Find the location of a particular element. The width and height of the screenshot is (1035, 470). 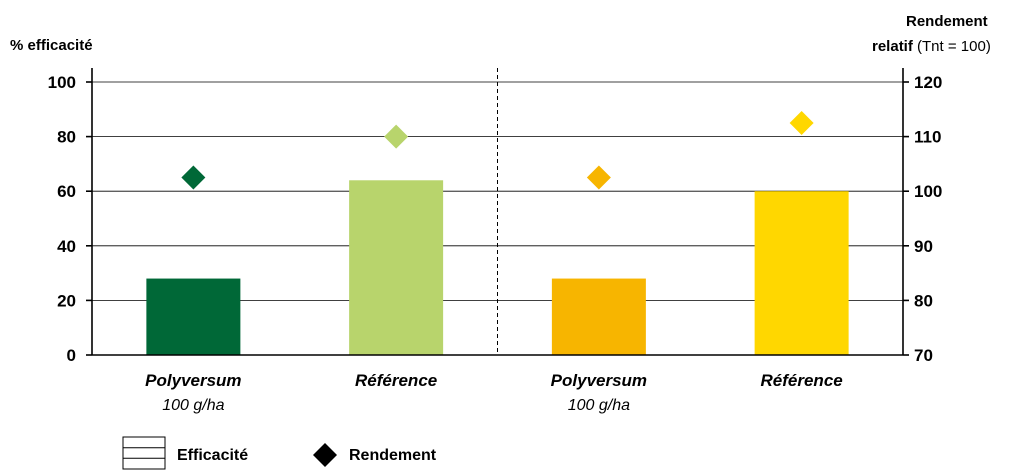

legend: Efficacité Rendement is located at coordinates (279, 453).